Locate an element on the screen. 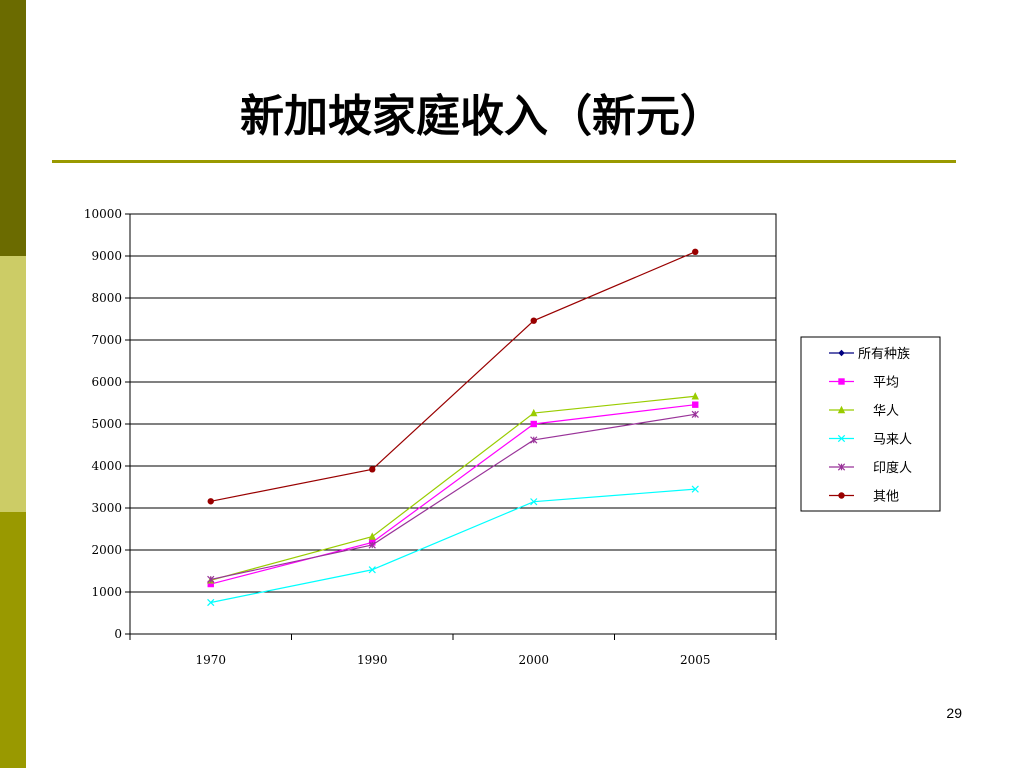 This screenshot has height=768, width=1024. legend-box is located at coordinates (870, 424).